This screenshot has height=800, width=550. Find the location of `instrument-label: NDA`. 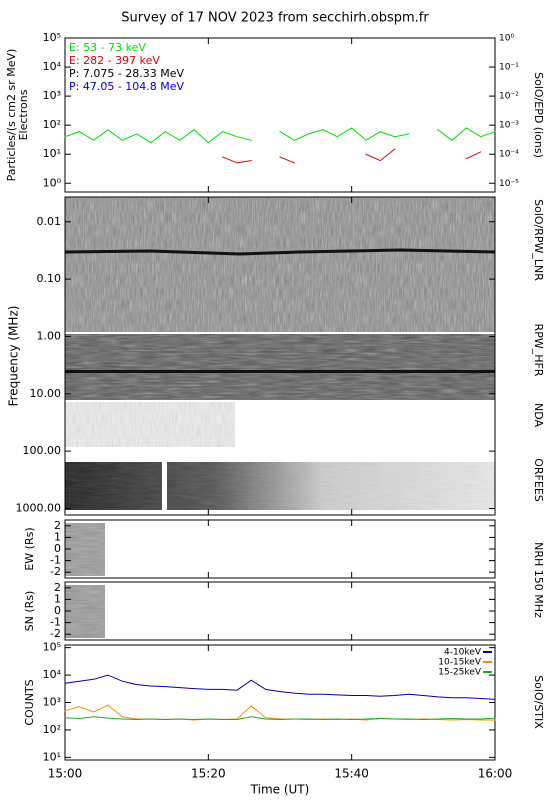

instrument-label: NDA is located at coordinates (538, 415).